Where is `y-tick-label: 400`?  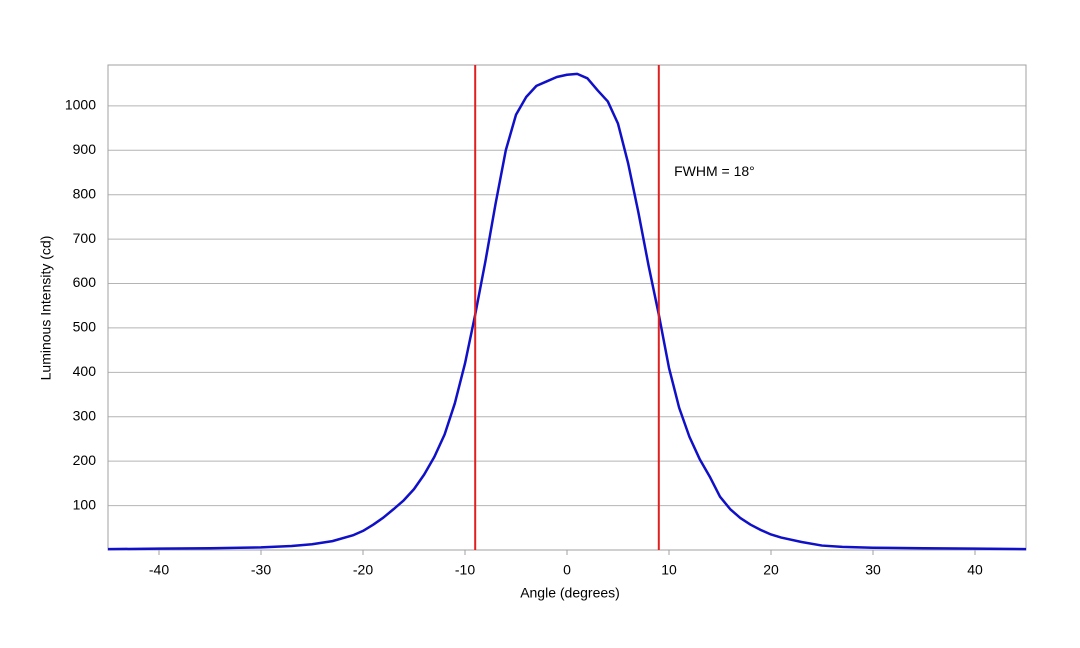 y-tick-label: 400 is located at coordinates (85, 371).